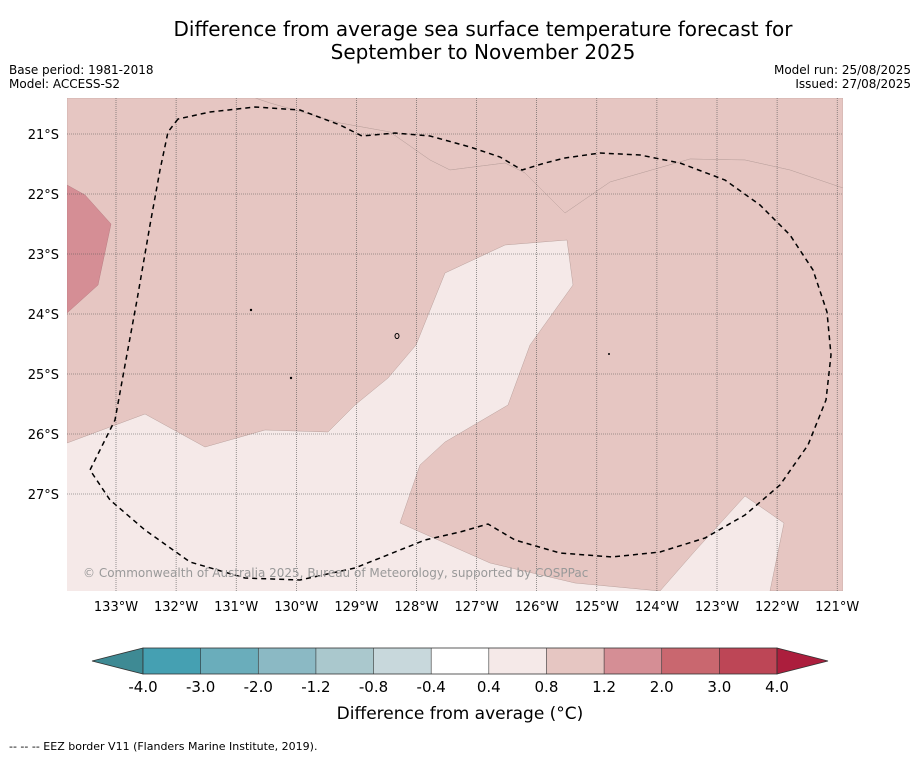 The width and height of the screenshot is (919, 758). I want to click on colorbar-tick-label: 2.0, so click(662, 687).